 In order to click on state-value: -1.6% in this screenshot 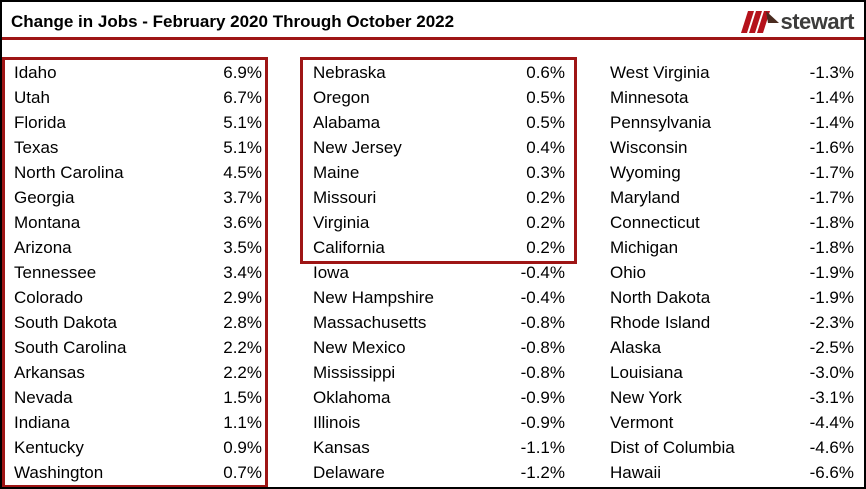, I will do `click(831, 147)`.